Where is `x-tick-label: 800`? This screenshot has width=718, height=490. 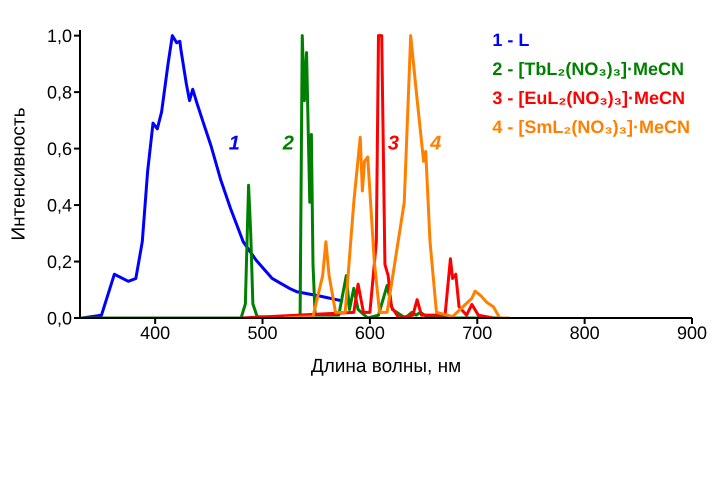
x-tick-label: 800 is located at coordinates (585, 332).